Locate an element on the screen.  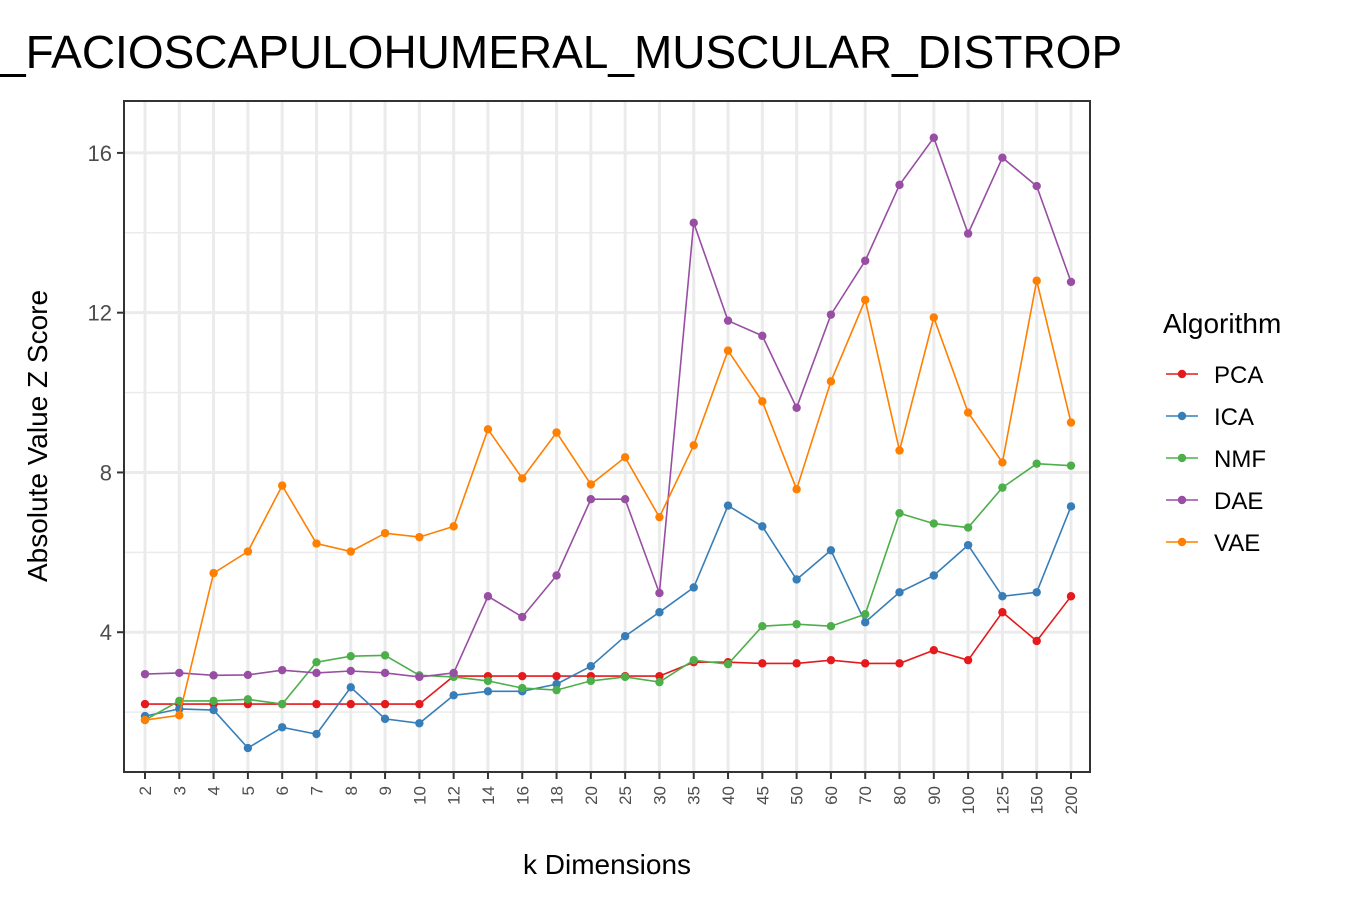
legend-item-dae: DAE is located at coordinates (1214, 501).